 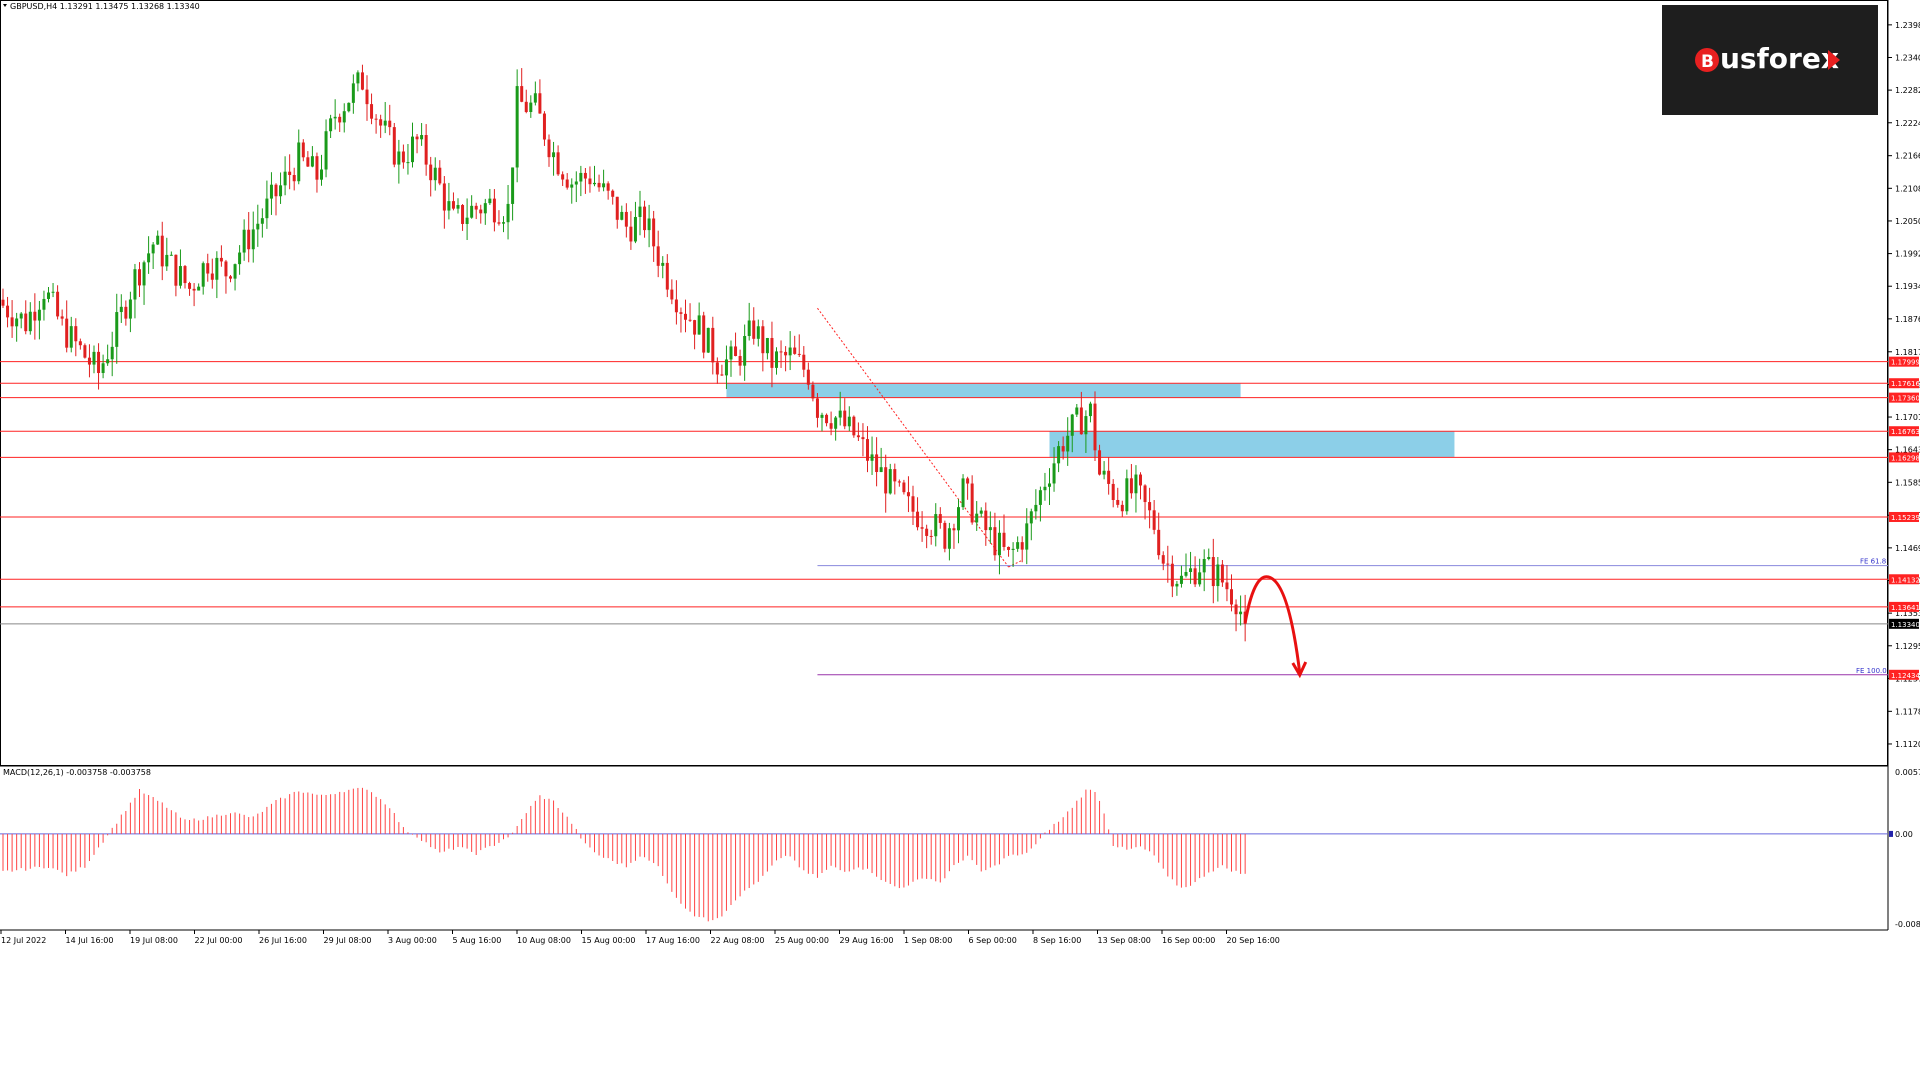 What do you see at coordinates (477, 940) in the screenshot?
I see `time-tick-label: 5 Aug 16:00` at bounding box center [477, 940].